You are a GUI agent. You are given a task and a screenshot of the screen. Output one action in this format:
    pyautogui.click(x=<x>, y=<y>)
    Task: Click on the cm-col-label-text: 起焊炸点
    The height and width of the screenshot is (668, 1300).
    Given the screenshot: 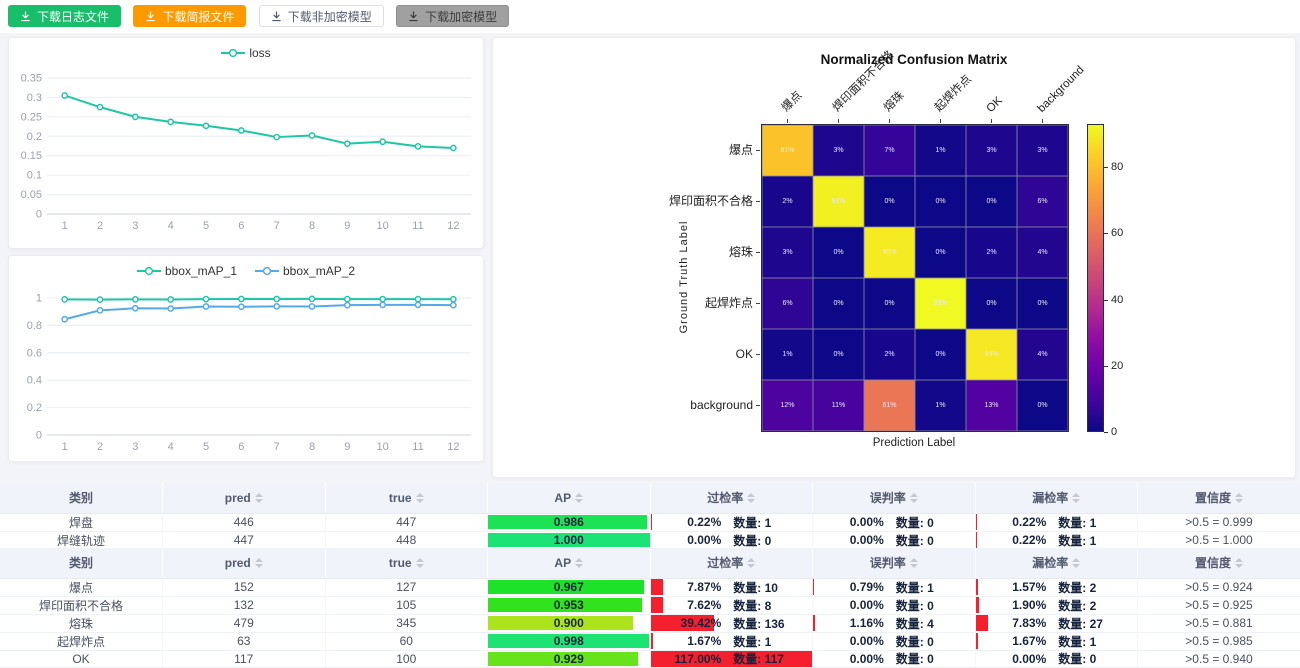 What is the action you would take?
    pyautogui.click(x=952, y=93)
    